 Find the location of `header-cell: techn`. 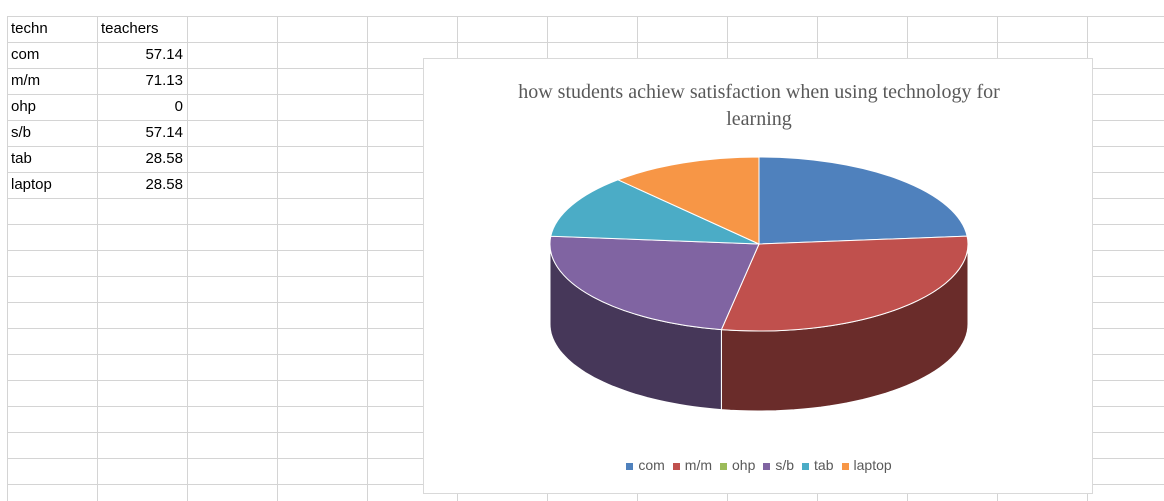

header-cell: techn is located at coordinates (29, 28).